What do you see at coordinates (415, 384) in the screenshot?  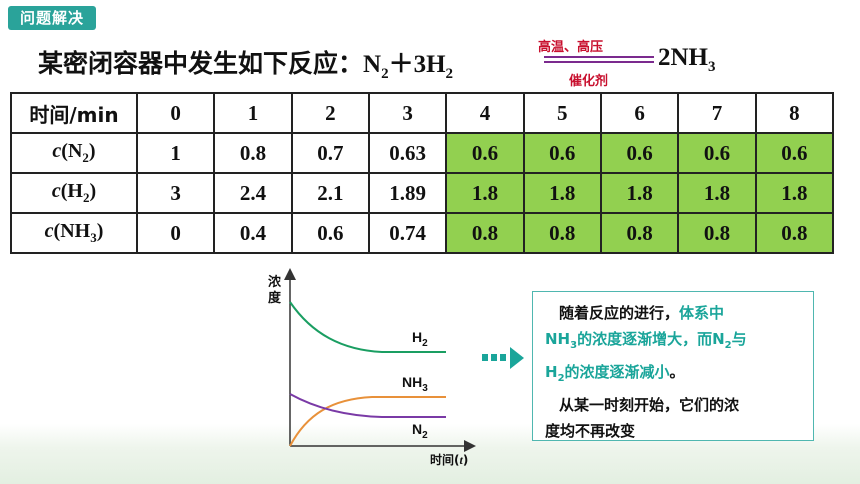 I see `nh3-label: NH3` at bounding box center [415, 384].